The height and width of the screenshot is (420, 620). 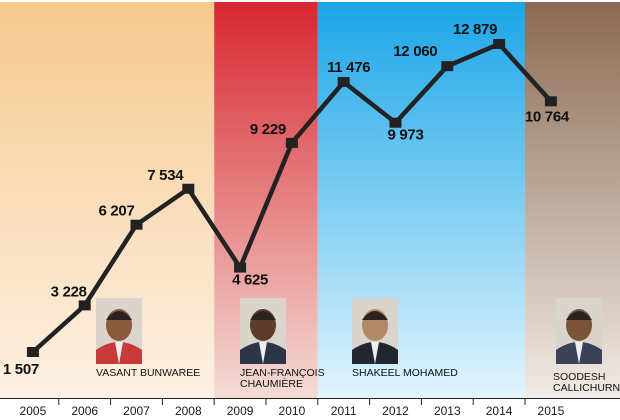 What do you see at coordinates (271, 383) in the screenshot?
I see `minister-name-2: CHAUMIÈRE` at bounding box center [271, 383].